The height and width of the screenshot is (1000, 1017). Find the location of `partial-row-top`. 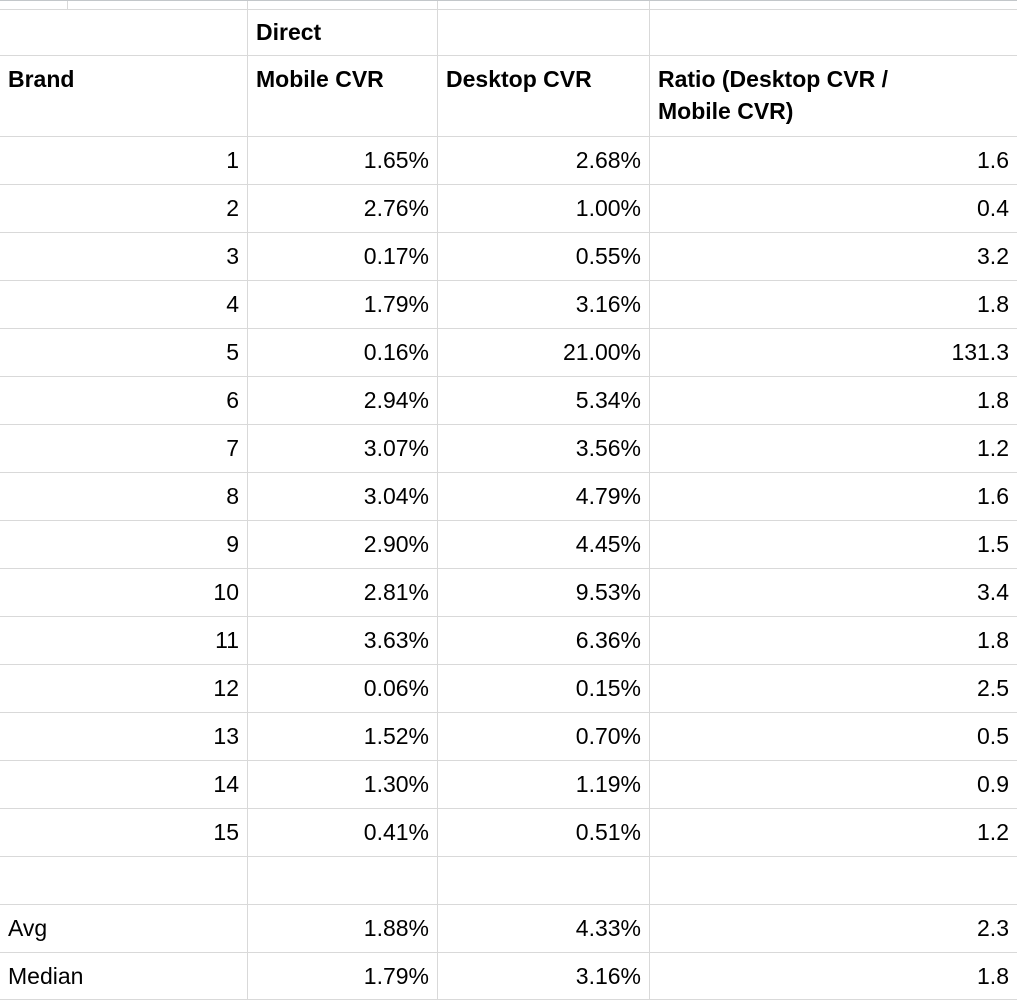

partial-row-top is located at coordinates (508, 5).